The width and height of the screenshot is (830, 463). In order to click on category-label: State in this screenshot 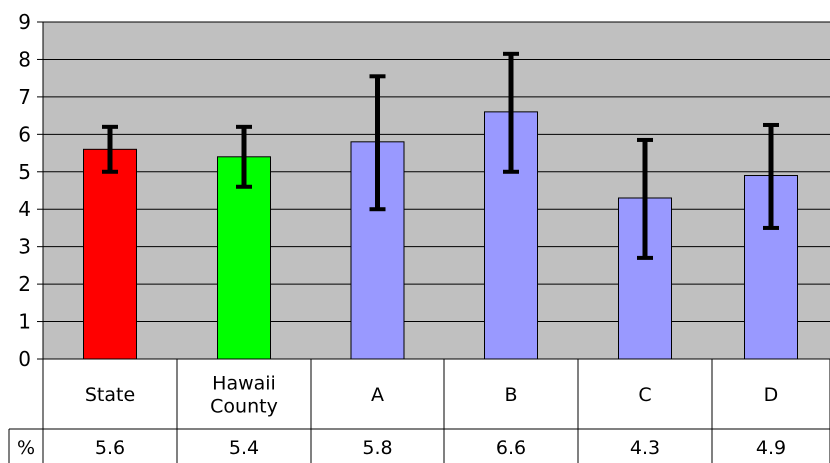, I will do `click(110, 395)`.